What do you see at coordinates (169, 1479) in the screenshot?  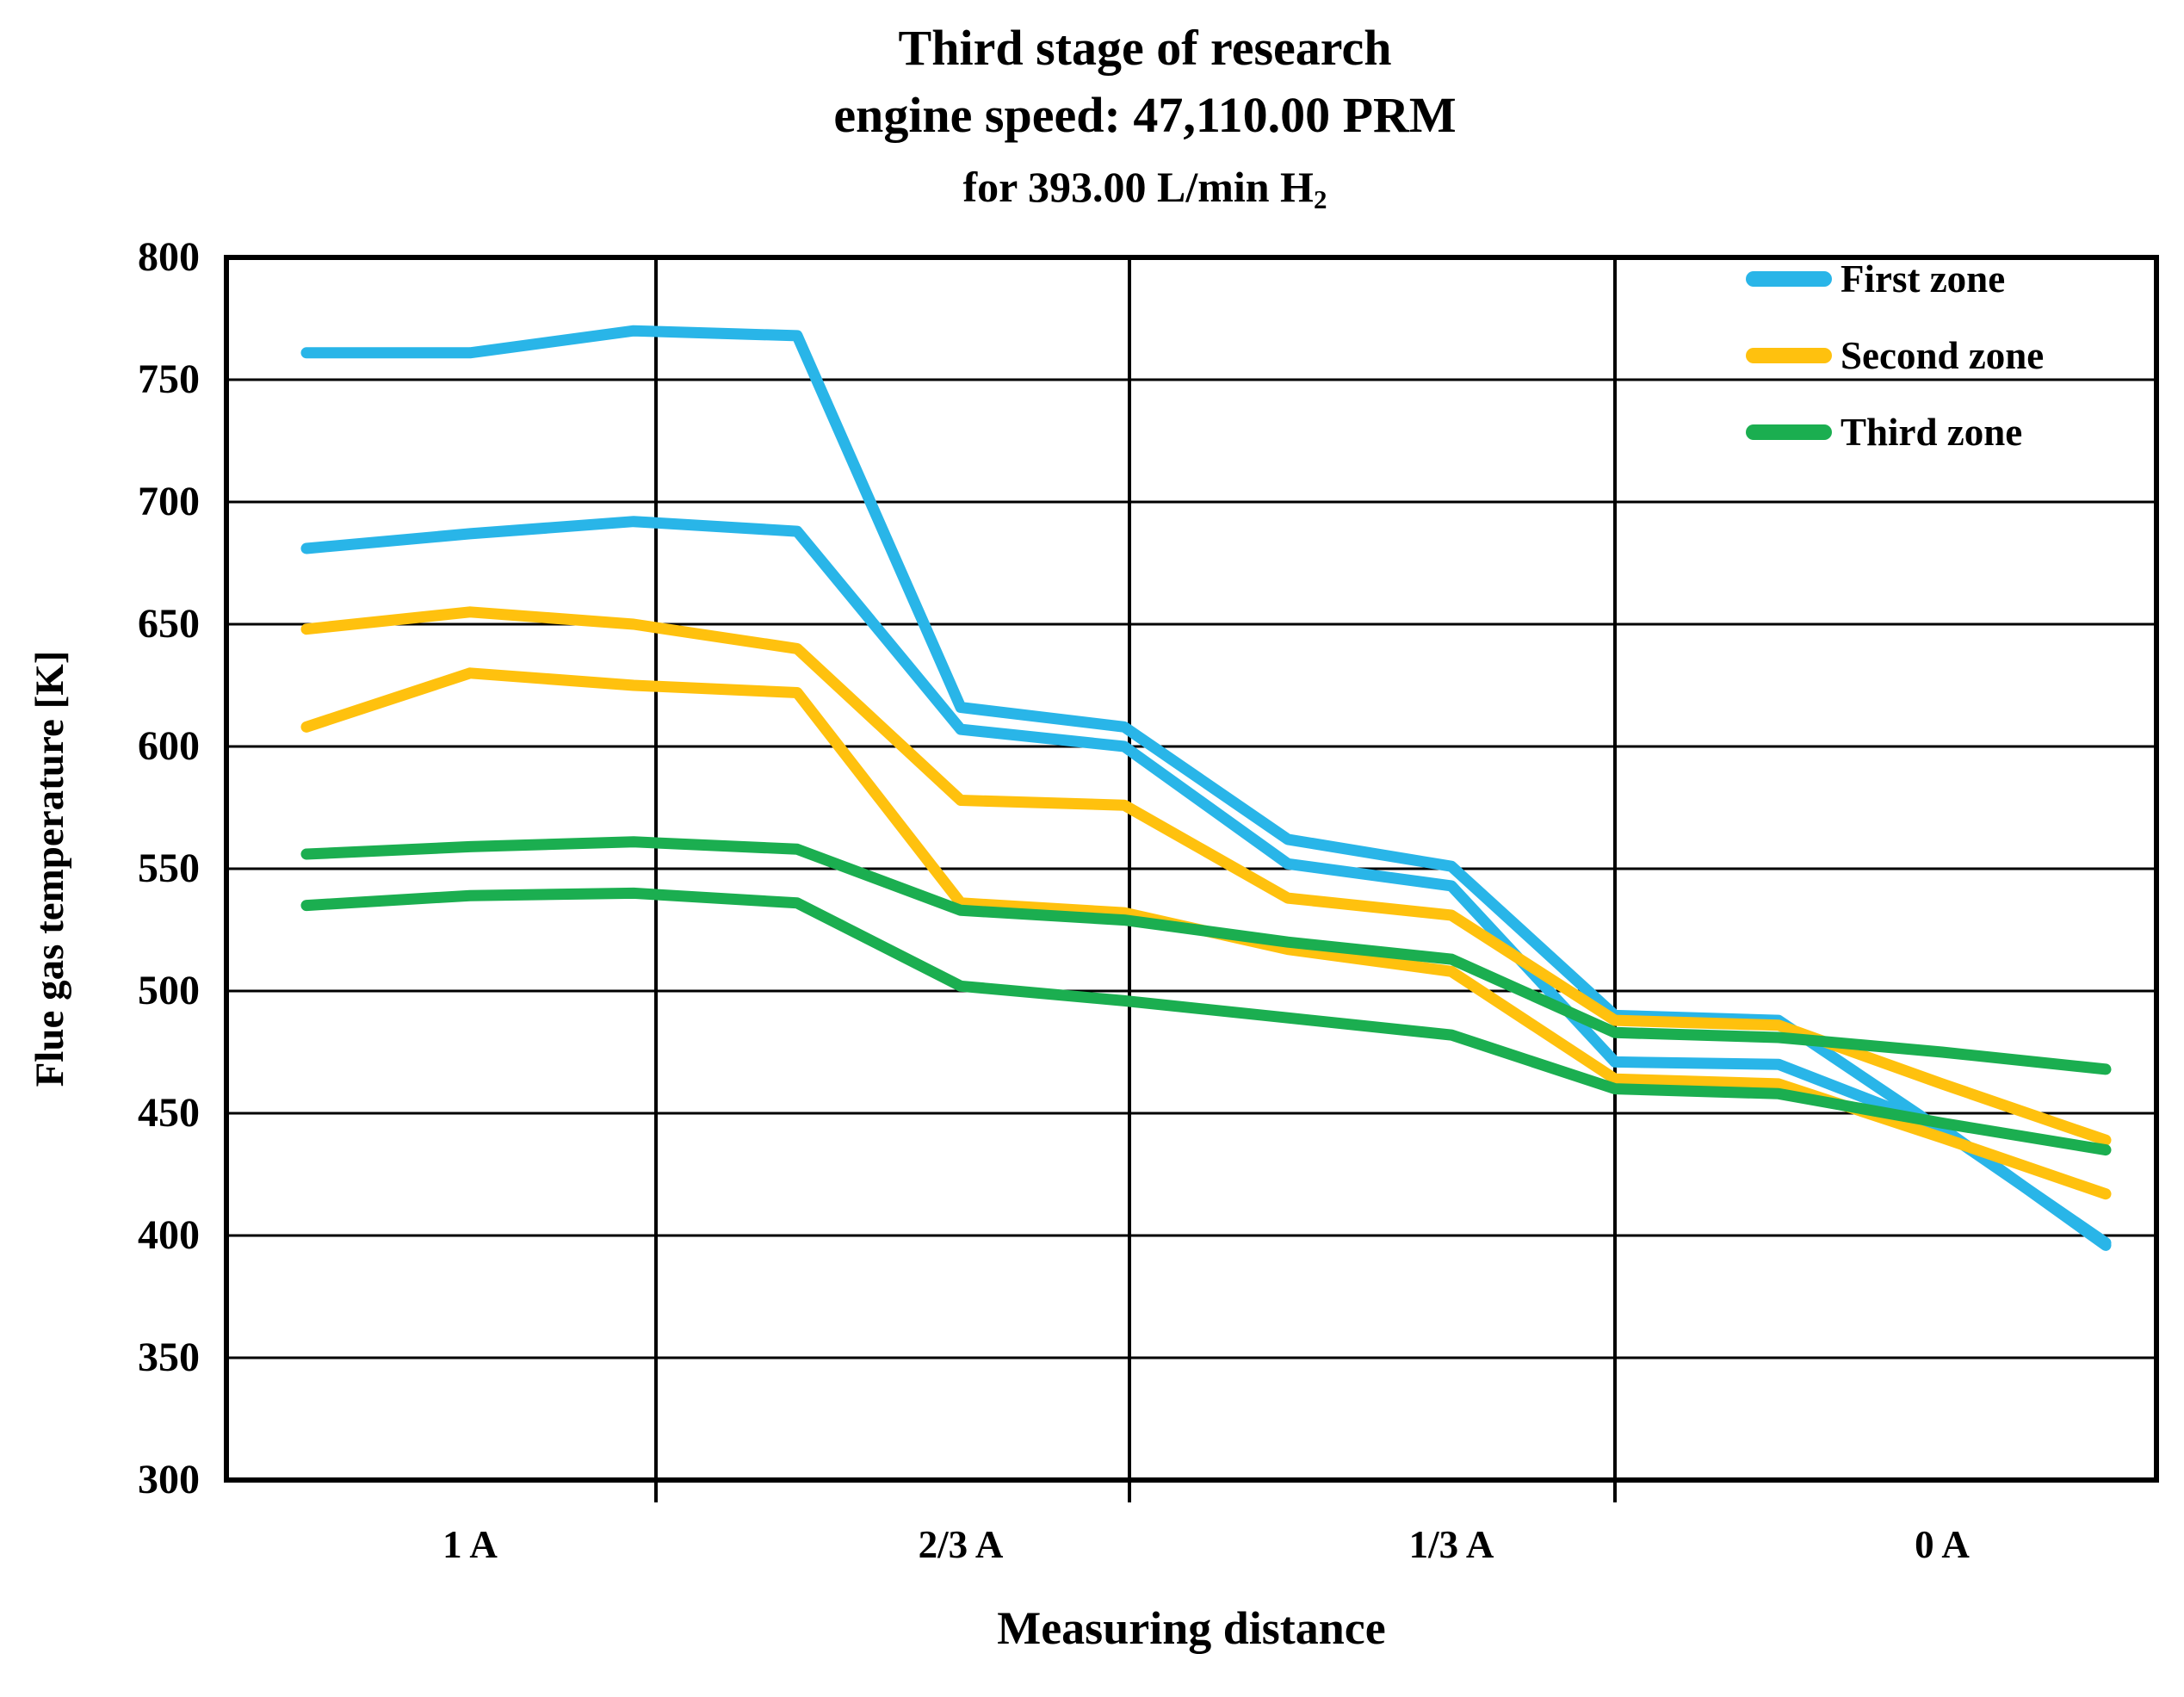 I see `y-tick-label: 300` at bounding box center [169, 1479].